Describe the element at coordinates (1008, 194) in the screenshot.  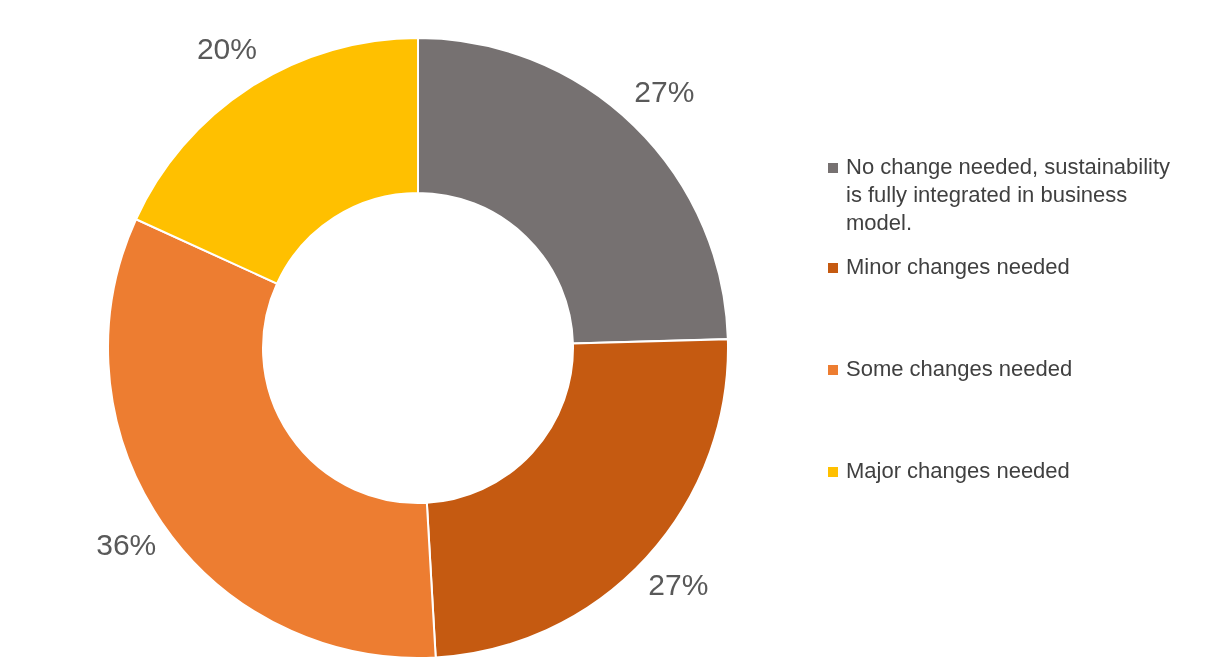
I see `legend-label: No change needed, sustainability is fully integrated in business model.` at that location.